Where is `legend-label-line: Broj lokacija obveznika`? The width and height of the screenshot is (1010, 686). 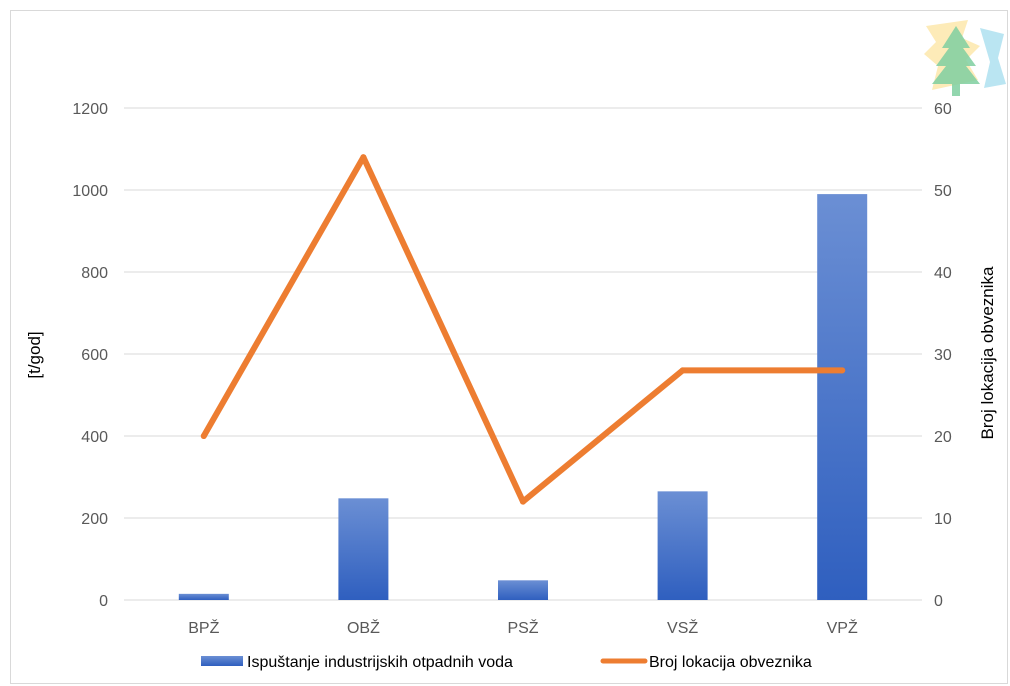 legend-label-line: Broj lokacija obveznika is located at coordinates (730, 662).